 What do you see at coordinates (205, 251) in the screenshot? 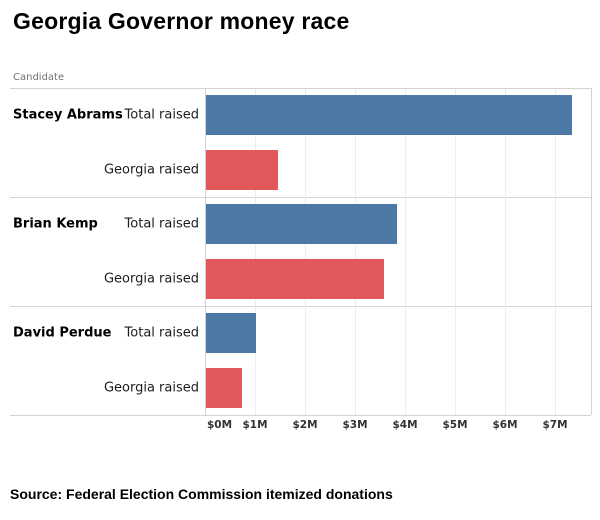
I see `y-axis-line` at bounding box center [205, 251].